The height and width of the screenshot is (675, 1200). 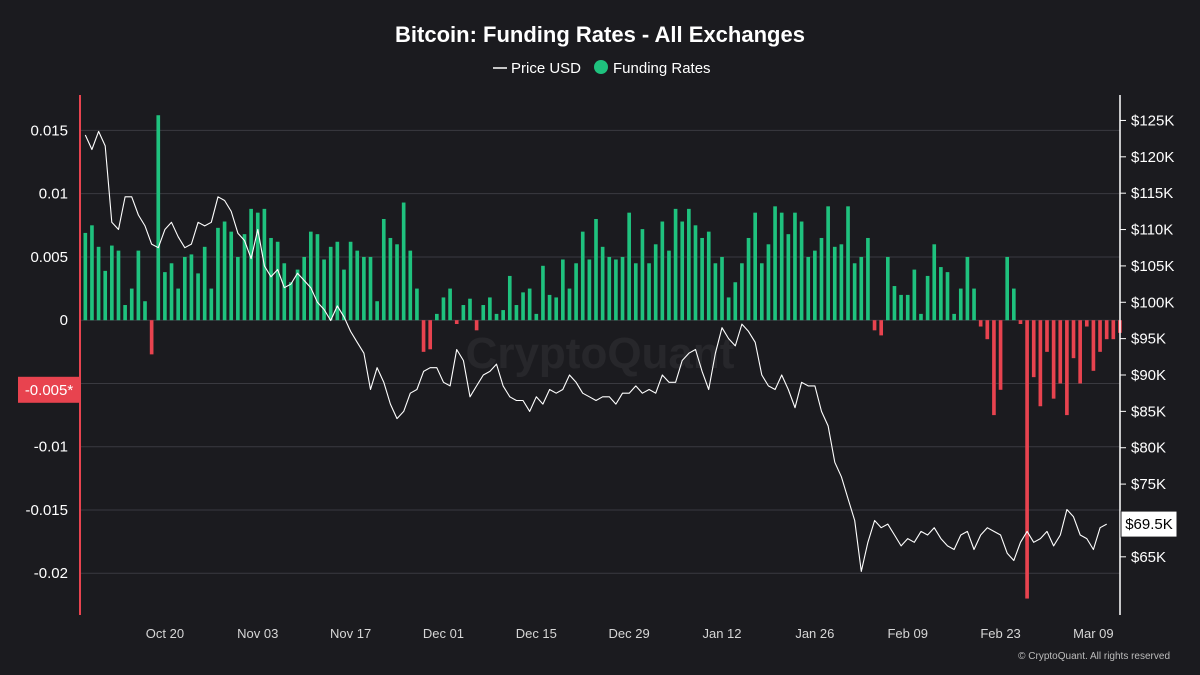 I want to click on legend-price-label: Price USD, so click(x=546, y=68).